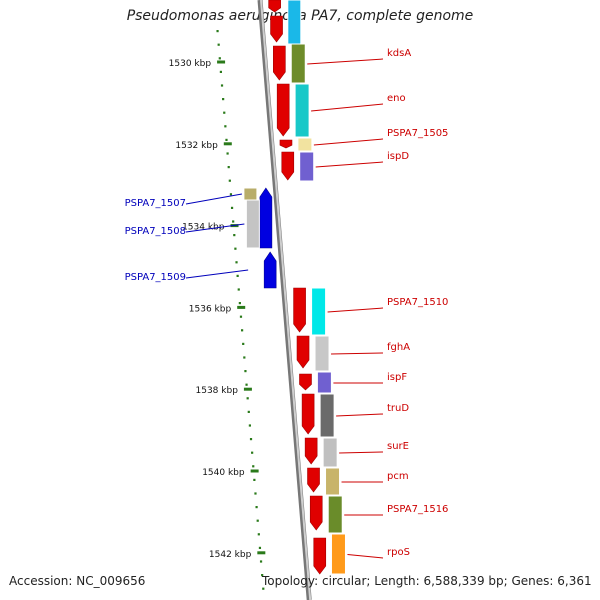  I want to click on gene-label: eno, so click(396, 98).